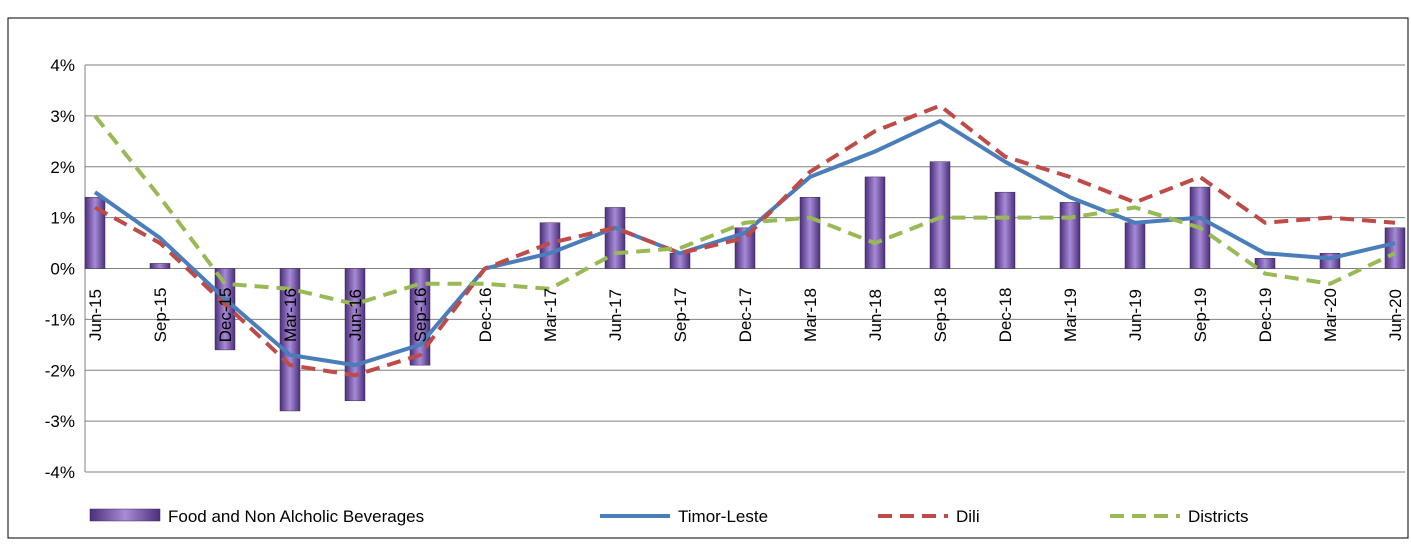  What do you see at coordinates (95, 315) in the screenshot?
I see `x-tick-label: Jun-15` at bounding box center [95, 315].